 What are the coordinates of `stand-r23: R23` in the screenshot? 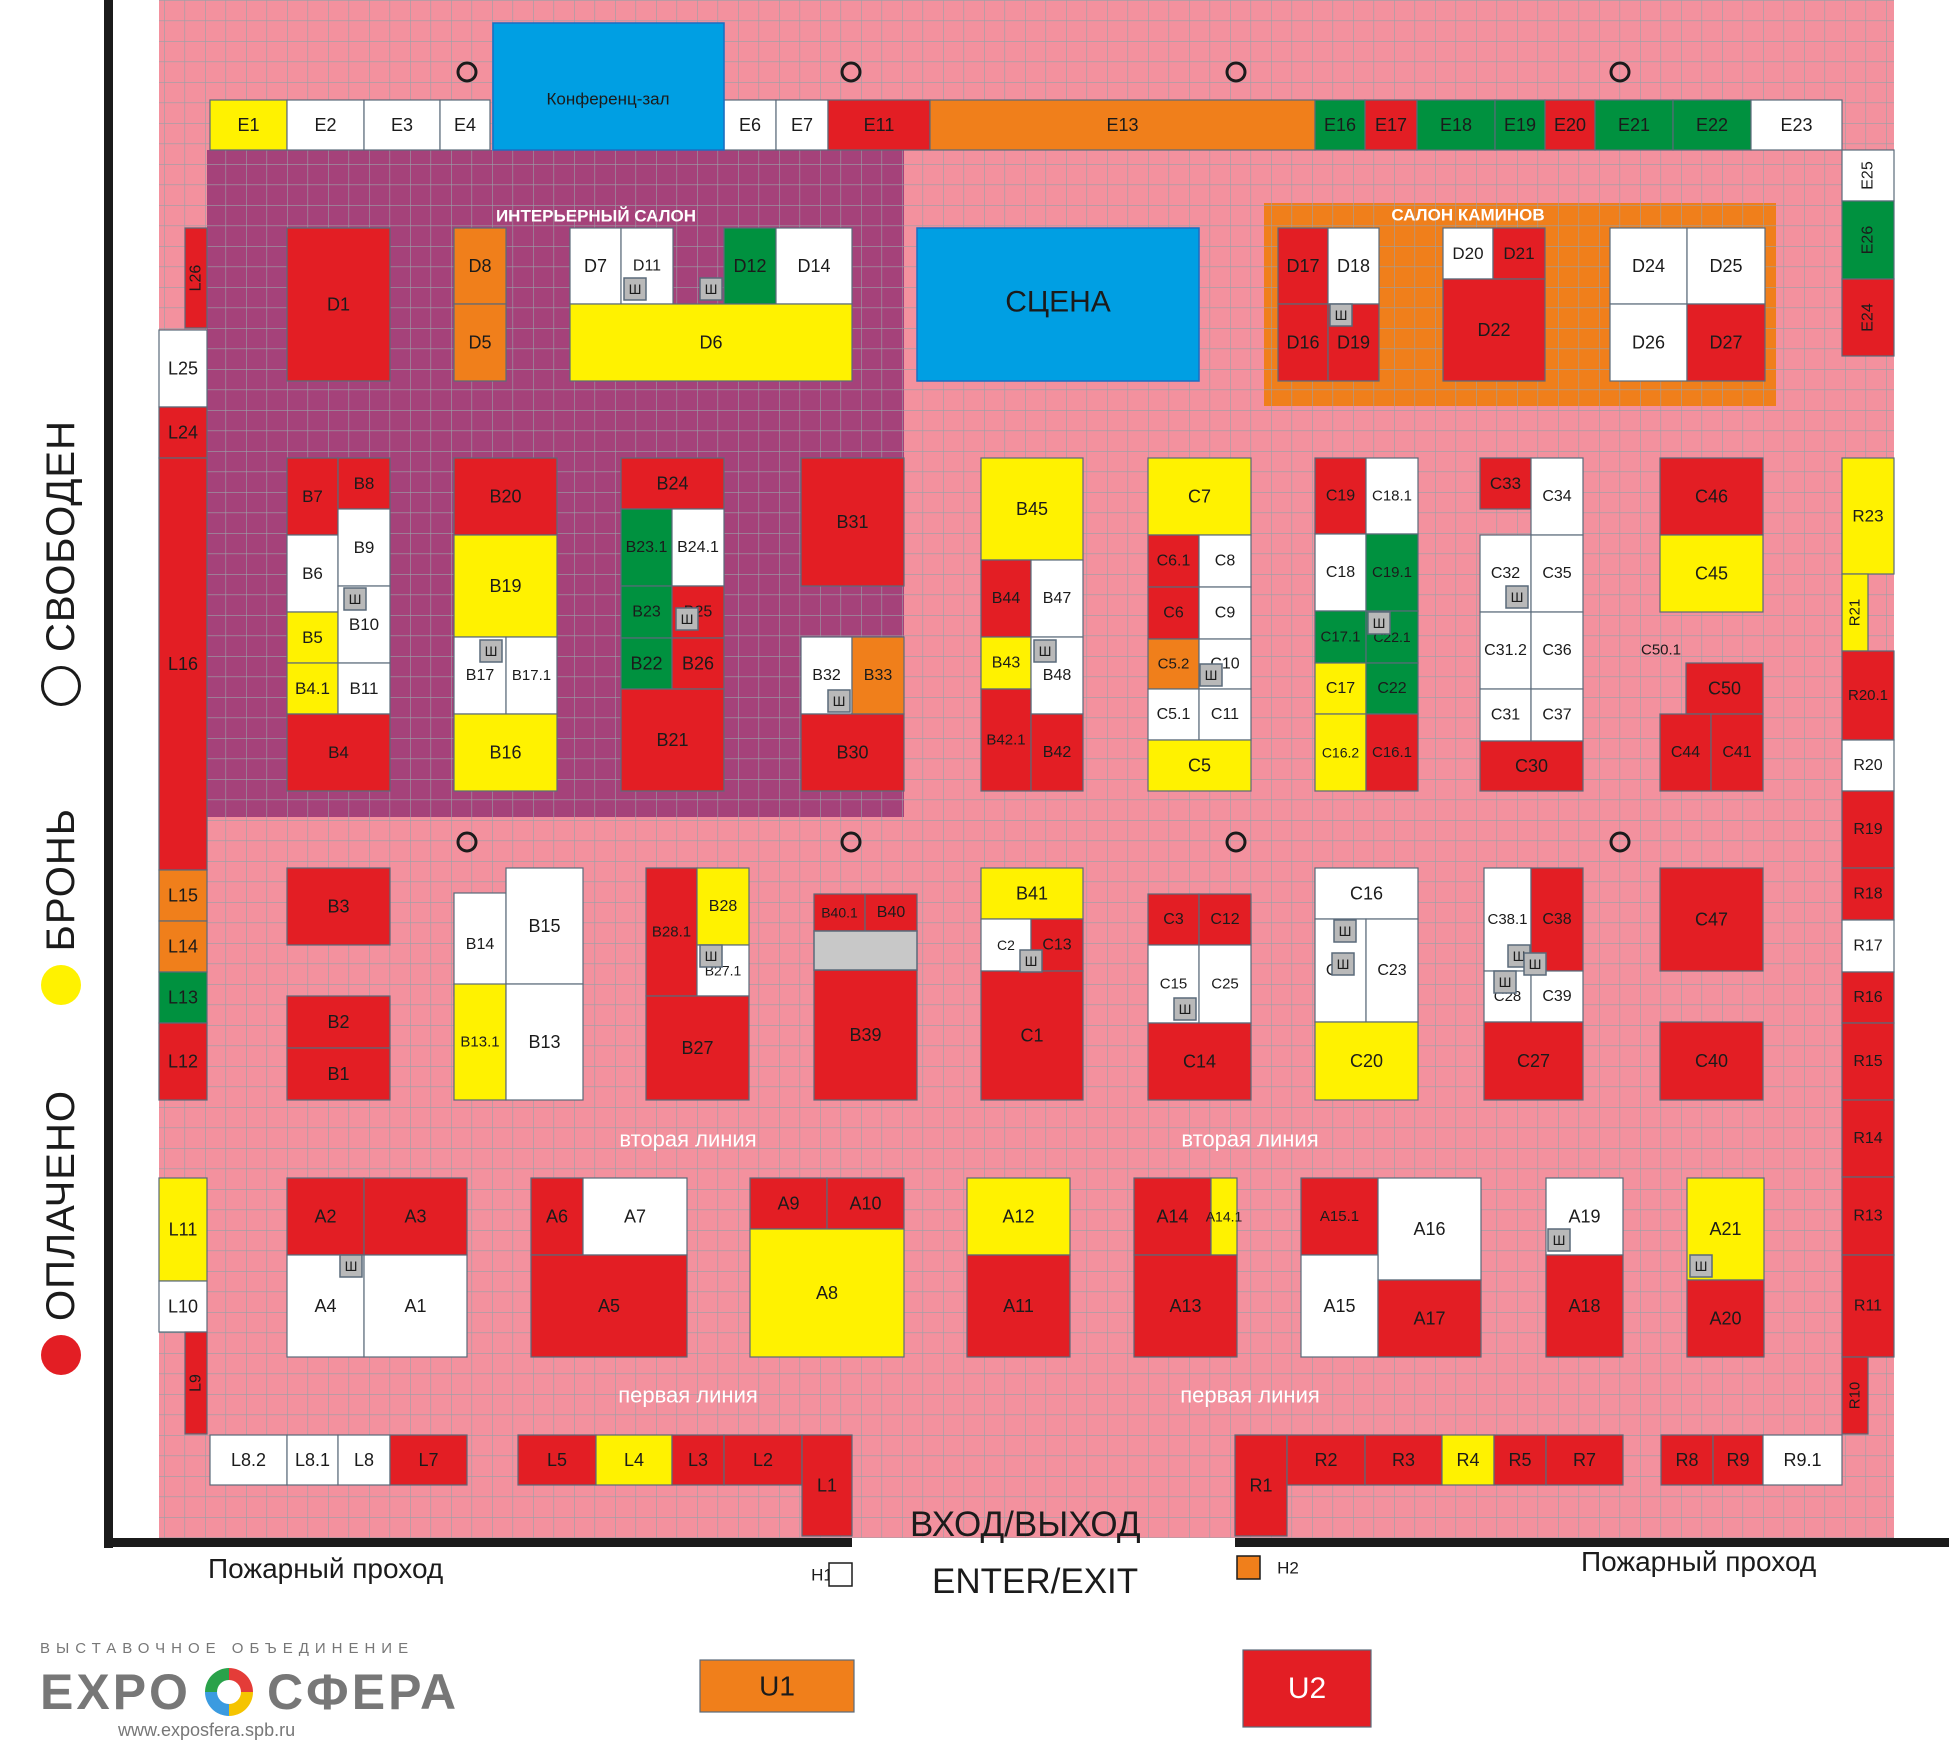 It's located at (1868, 516).